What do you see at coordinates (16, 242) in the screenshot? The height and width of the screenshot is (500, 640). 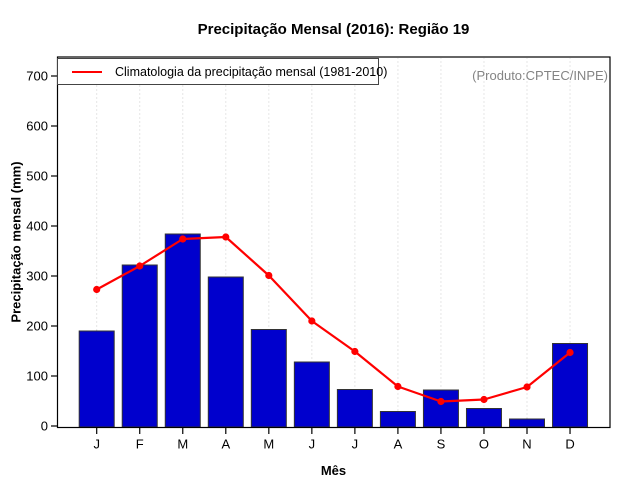 I see `y-axis-label: Precipitação mensal (mm)` at bounding box center [16, 242].